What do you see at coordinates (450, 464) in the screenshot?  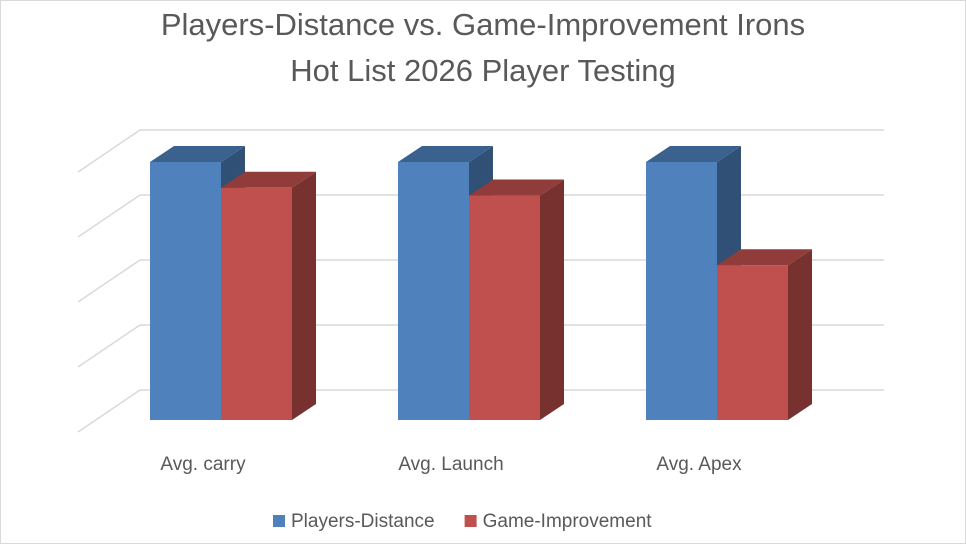 I see `x-tick-label: Avg. Launch` at bounding box center [450, 464].